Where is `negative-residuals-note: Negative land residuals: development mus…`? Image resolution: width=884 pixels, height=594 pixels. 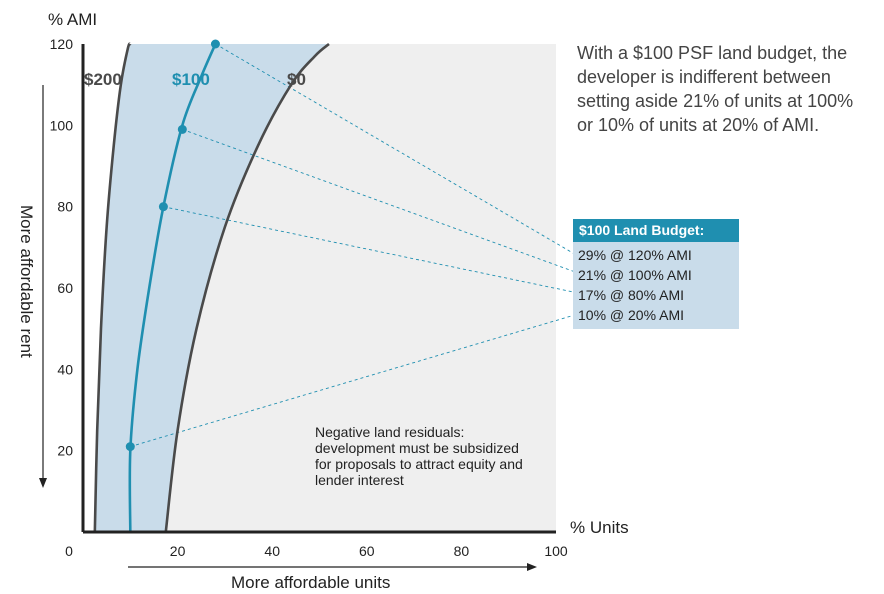
negative-residuals-note: Negative land residuals: development mus… is located at coordinates (420, 456).